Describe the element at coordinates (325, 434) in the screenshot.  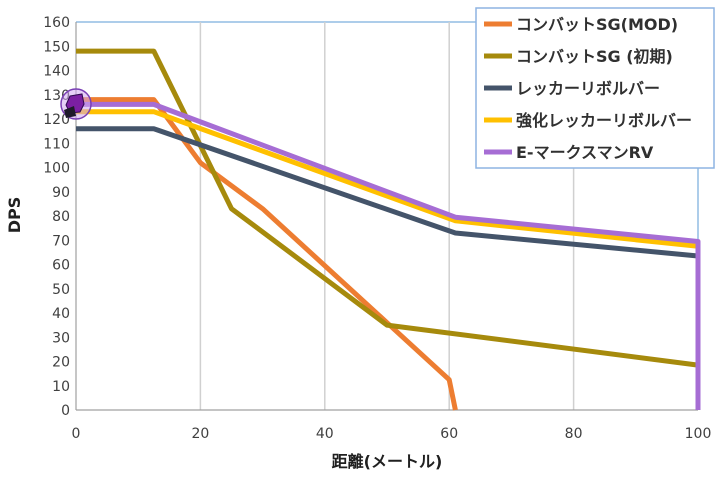
I see `x-tick-label: 40` at that location.